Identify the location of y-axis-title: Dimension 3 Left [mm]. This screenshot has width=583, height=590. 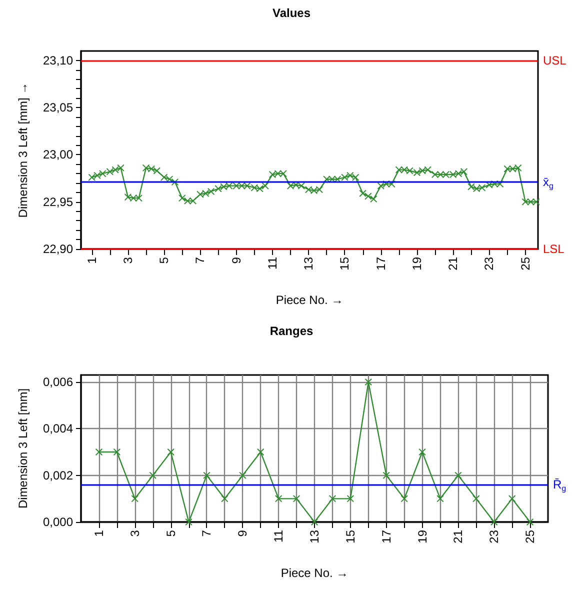
(23, 448).